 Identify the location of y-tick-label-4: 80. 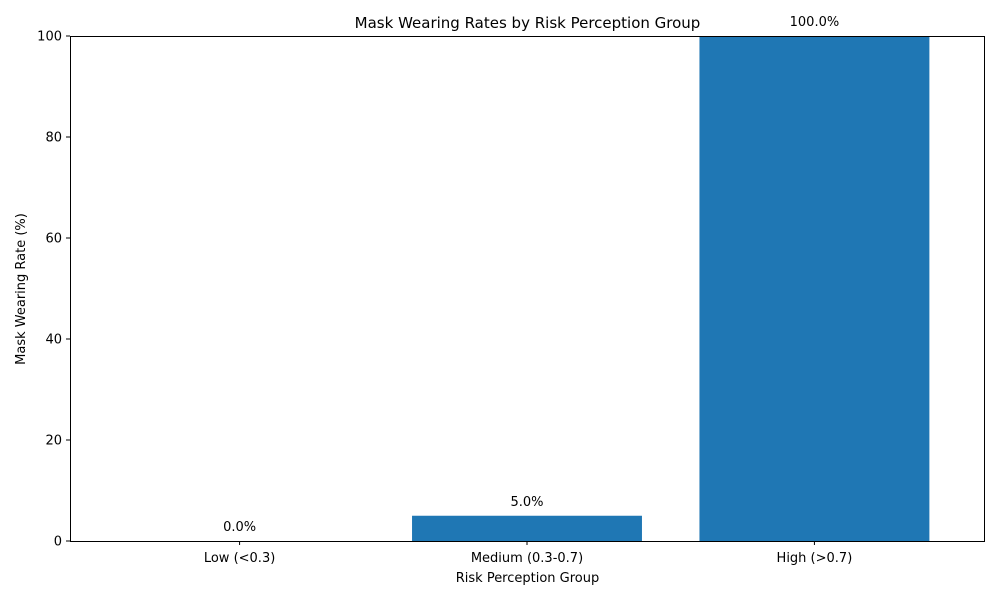
(53, 138).